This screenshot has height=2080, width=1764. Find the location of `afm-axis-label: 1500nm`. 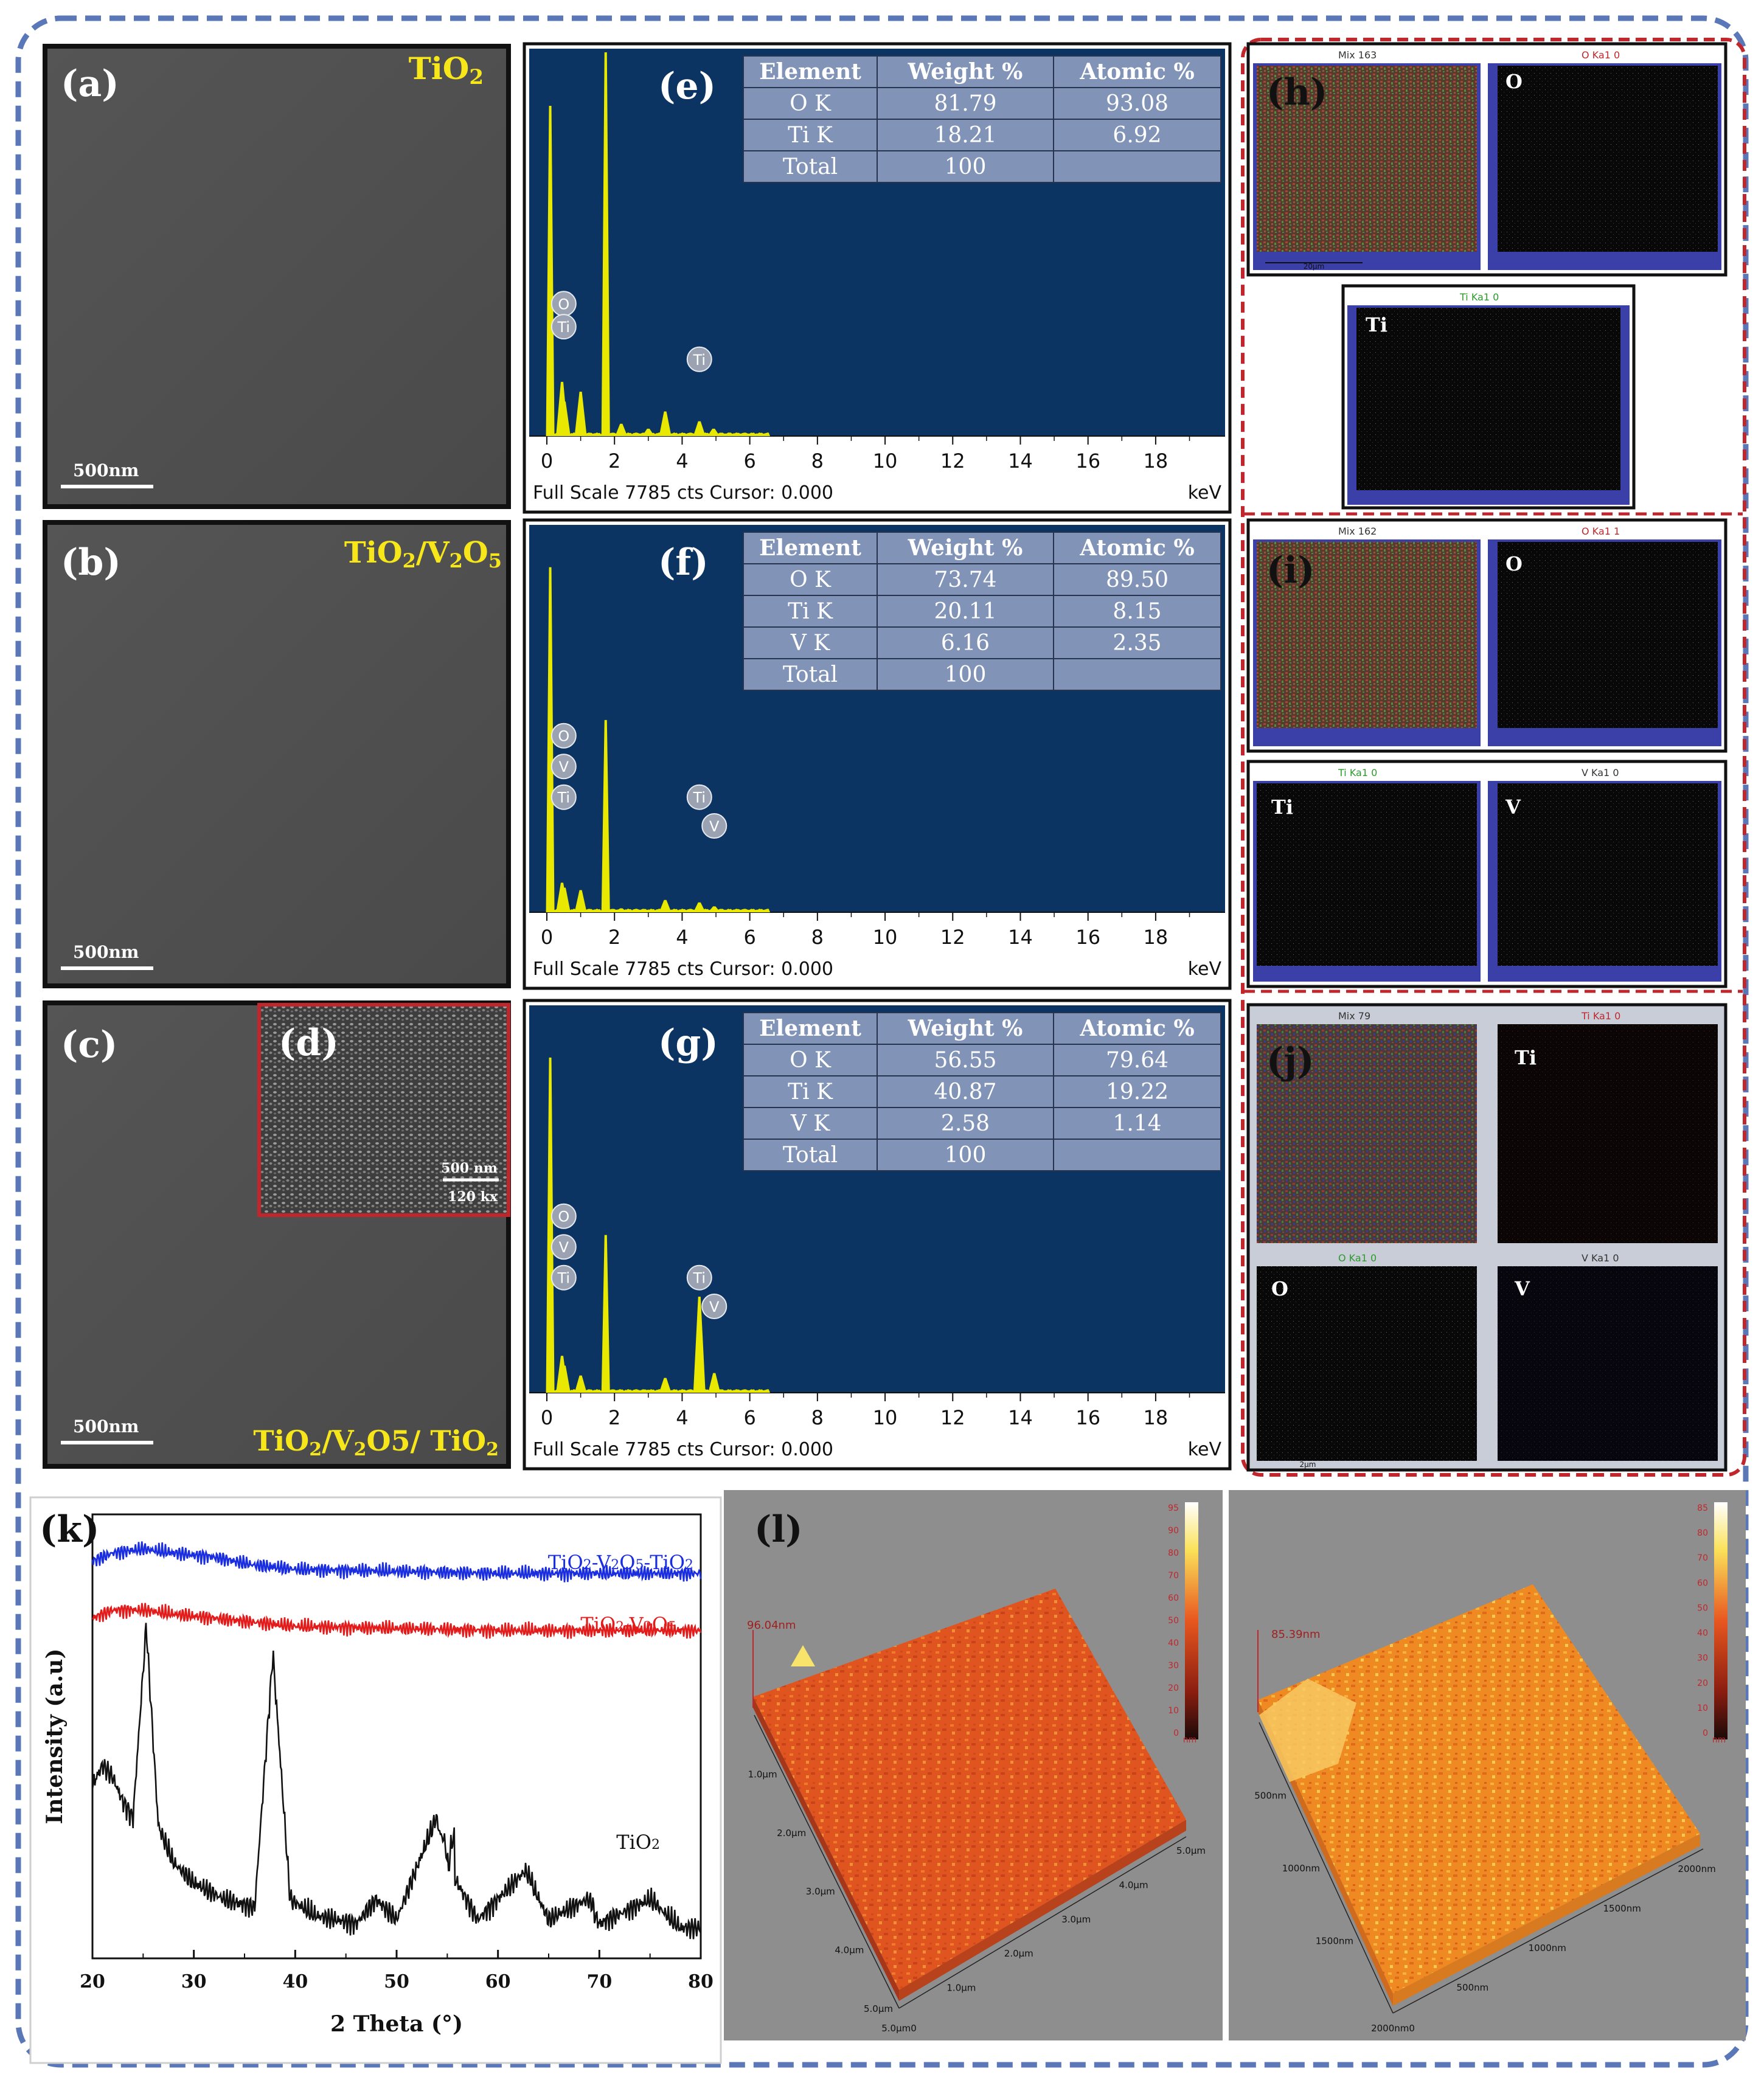

afm-axis-label: 1500nm is located at coordinates (1334, 1941).